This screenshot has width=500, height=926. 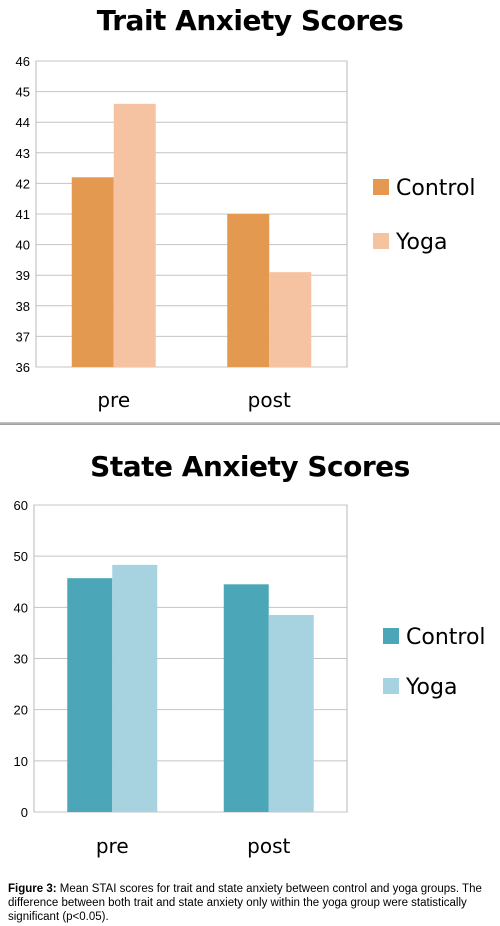 I want to click on state-y-tick-label: 20, so click(x=21, y=710).